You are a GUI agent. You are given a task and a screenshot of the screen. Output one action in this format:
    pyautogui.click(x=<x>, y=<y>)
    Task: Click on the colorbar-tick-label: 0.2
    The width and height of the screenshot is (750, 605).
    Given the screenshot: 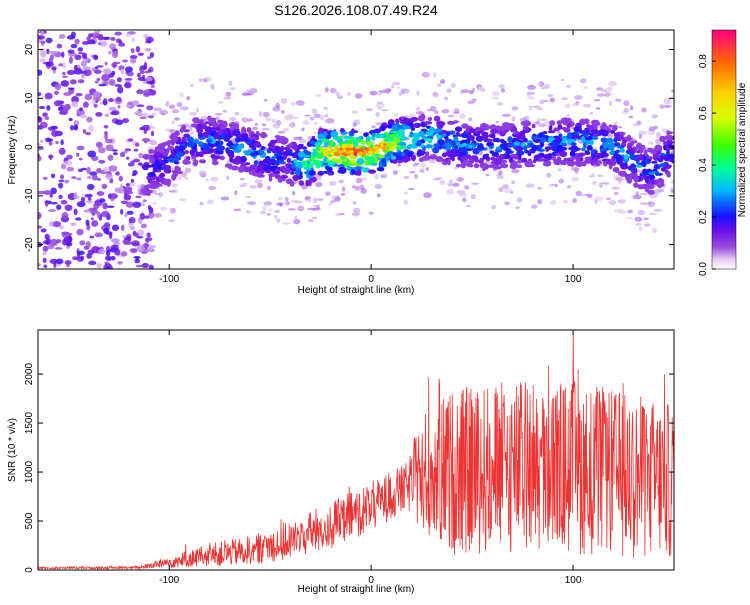 What is the action you would take?
    pyautogui.click(x=703, y=217)
    